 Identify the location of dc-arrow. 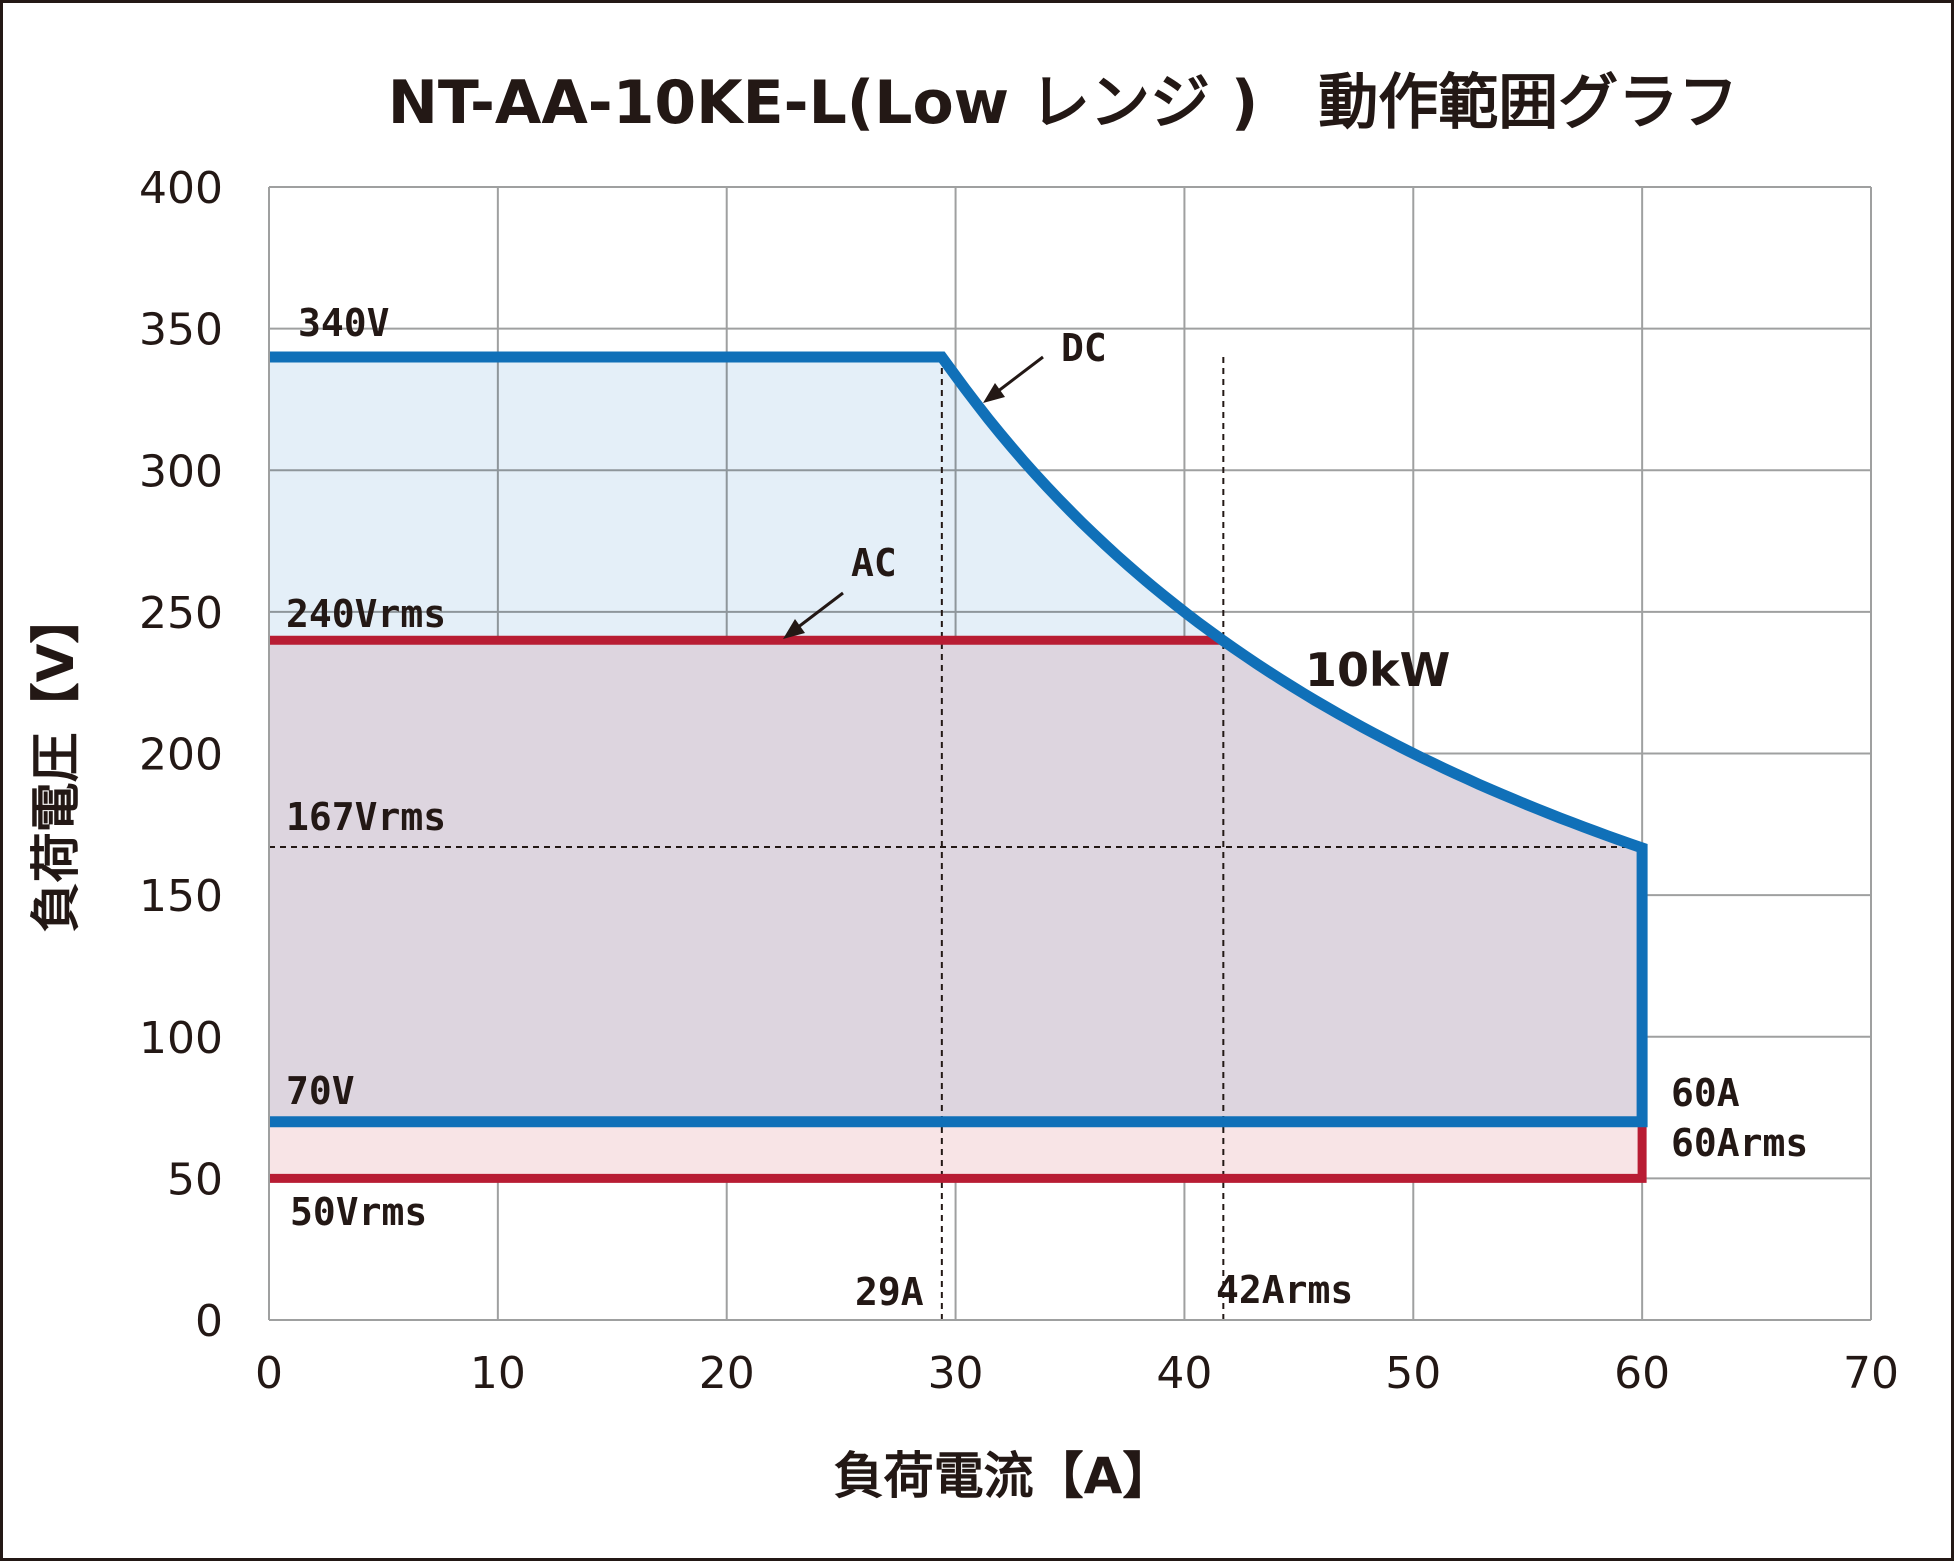
(1013, 379).